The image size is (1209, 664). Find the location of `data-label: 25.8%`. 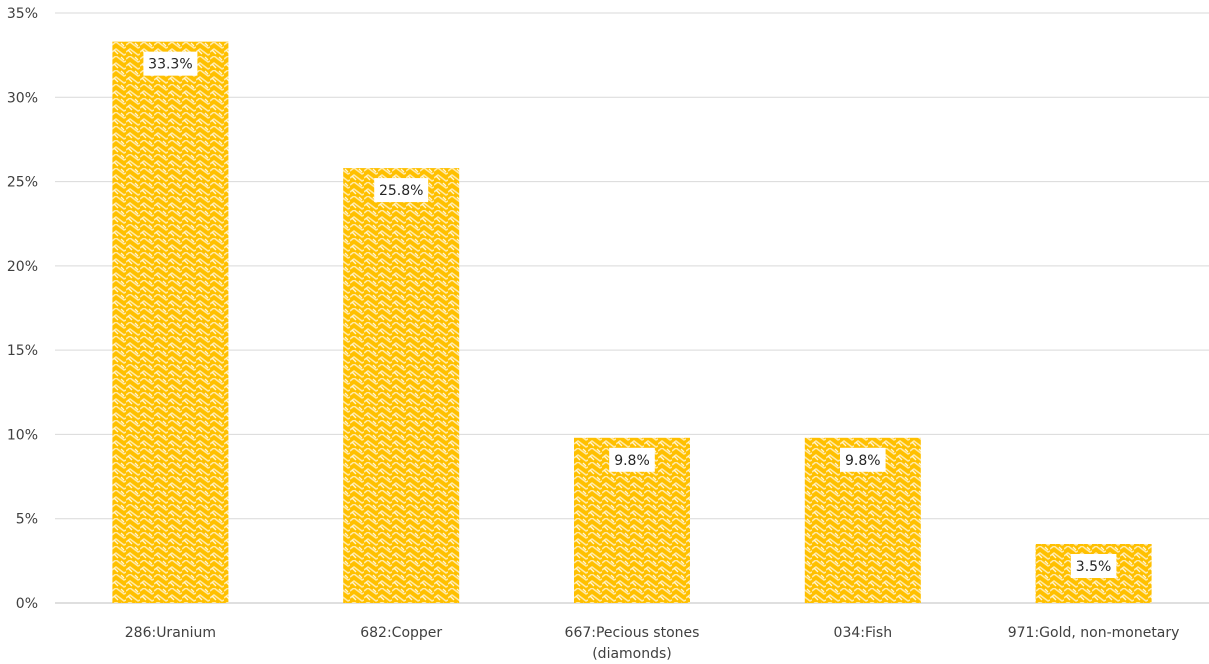

data-label: 25.8% is located at coordinates (401, 191).